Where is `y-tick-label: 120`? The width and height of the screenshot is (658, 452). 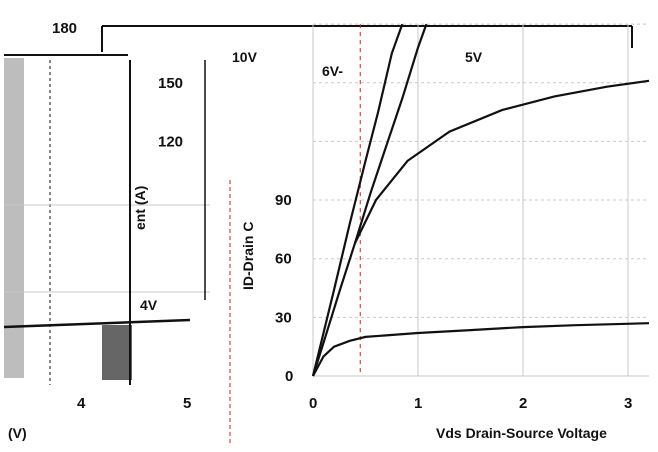 y-tick-label: 120 is located at coordinates (170, 141).